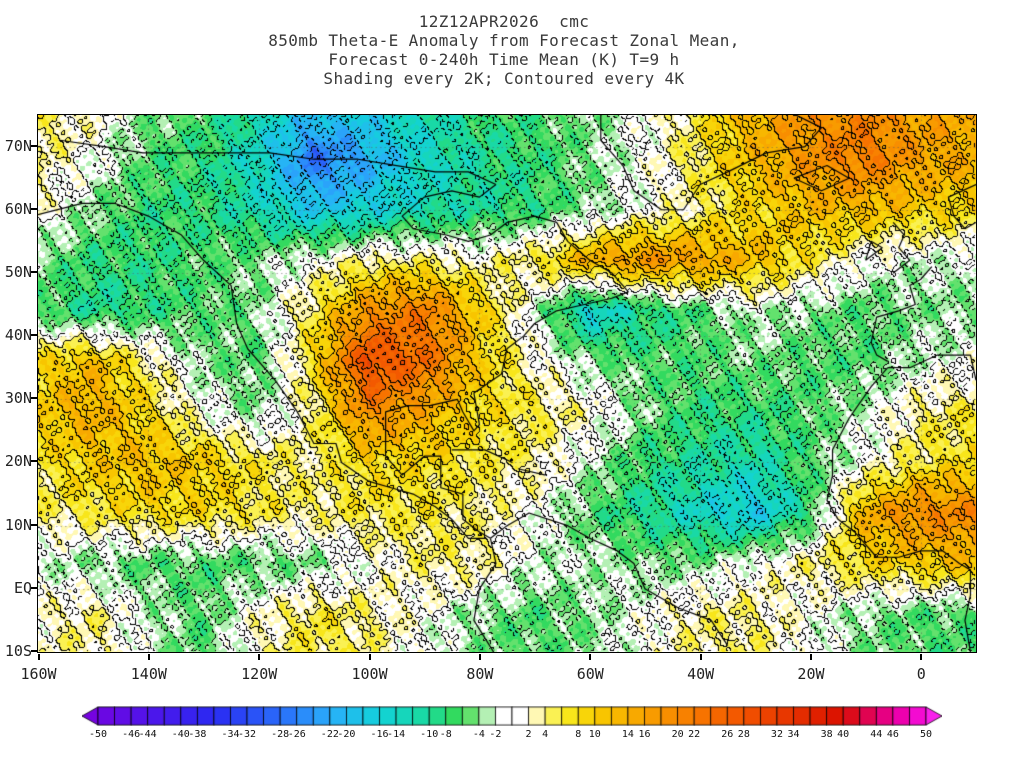 The width and height of the screenshot is (1024, 768). I want to click on colorbar-boundary-label: -32, so click(247, 734).